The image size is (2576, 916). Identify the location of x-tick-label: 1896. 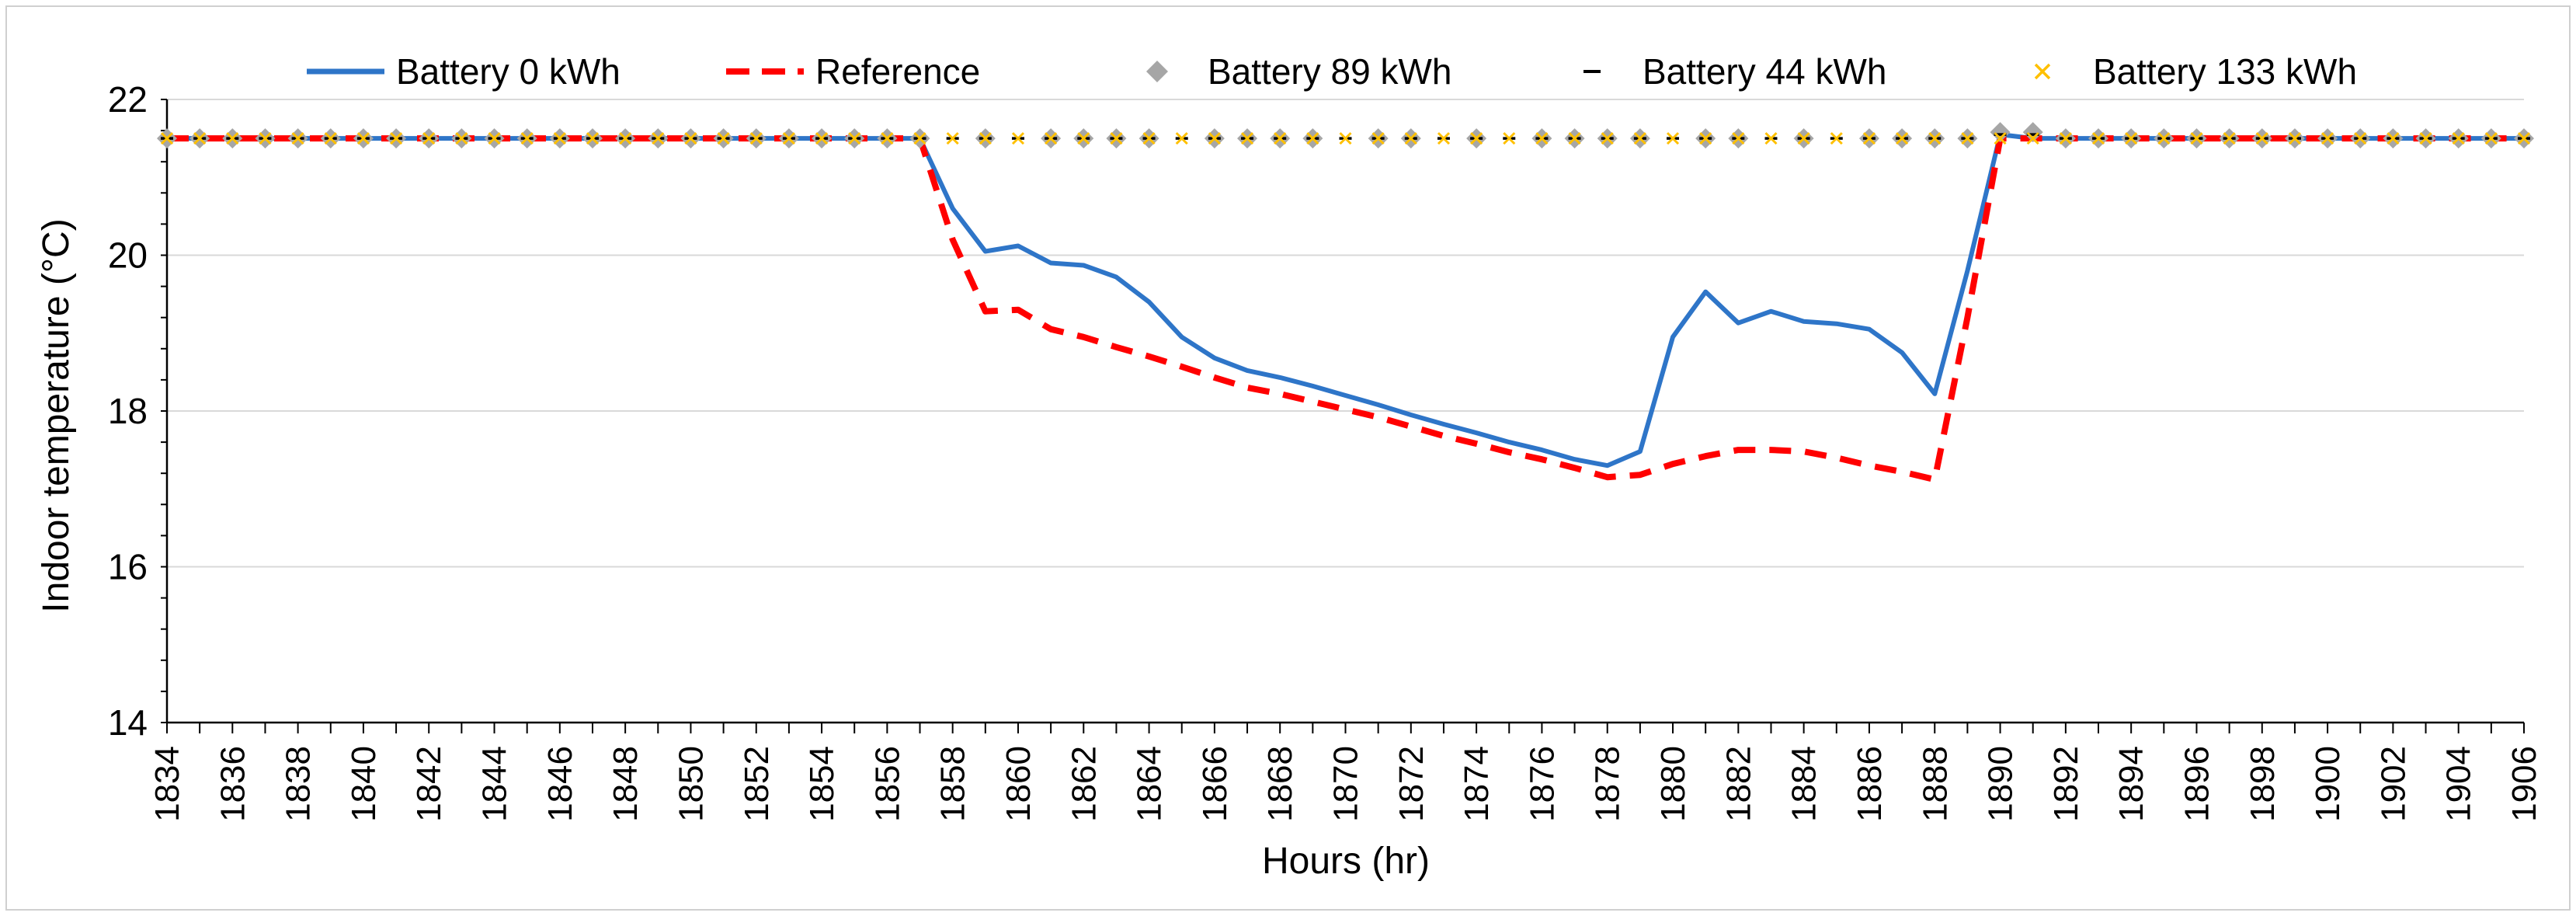
(2197, 784).